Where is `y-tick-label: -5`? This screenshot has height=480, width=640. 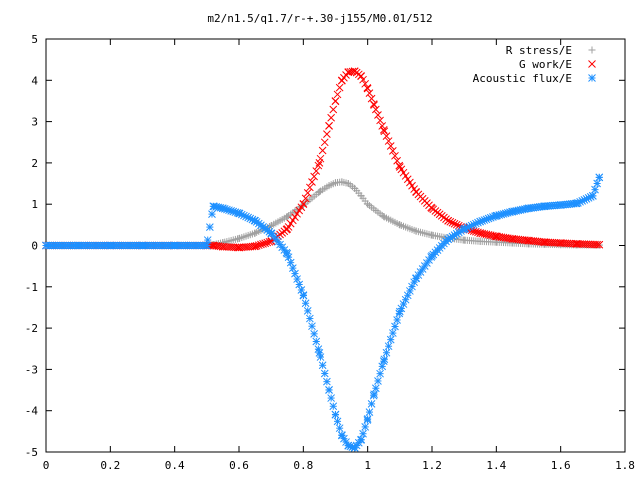 y-tick-label: -5 is located at coordinates (31, 452).